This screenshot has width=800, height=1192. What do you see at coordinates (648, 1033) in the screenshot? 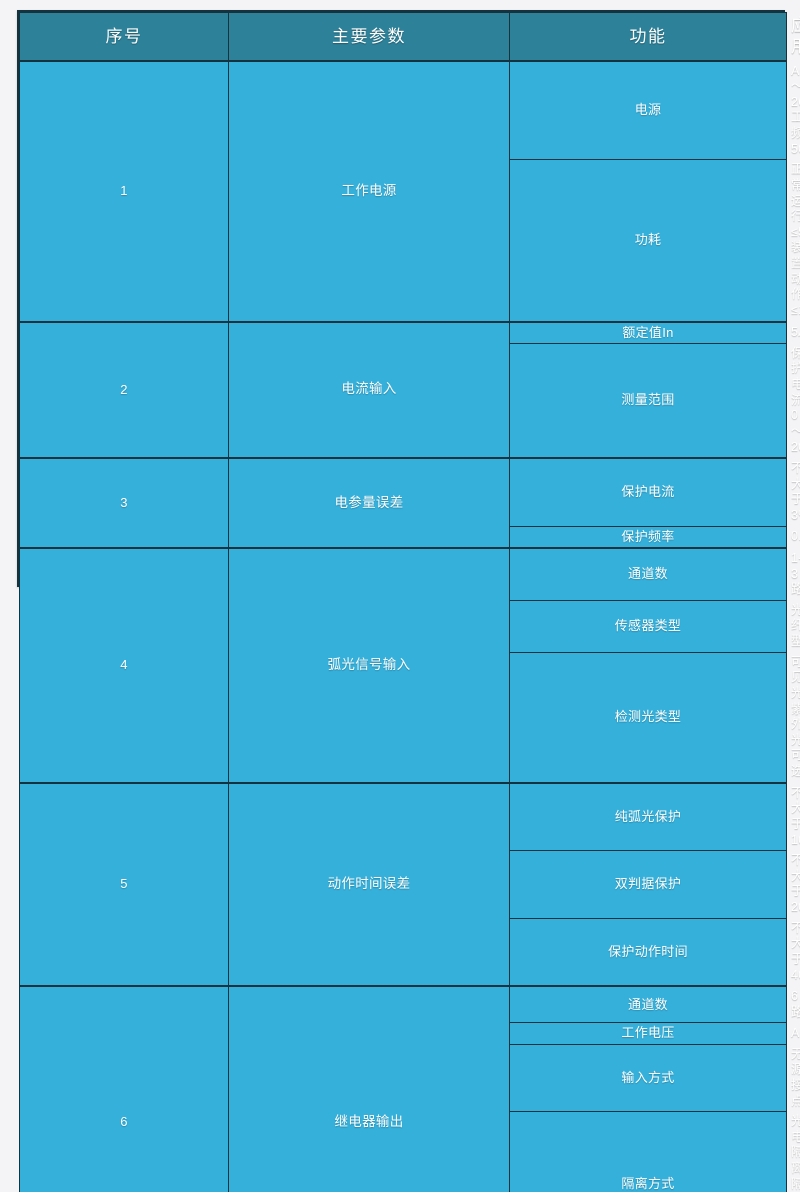
I see `cell-function: 工作电压` at bounding box center [648, 1033].